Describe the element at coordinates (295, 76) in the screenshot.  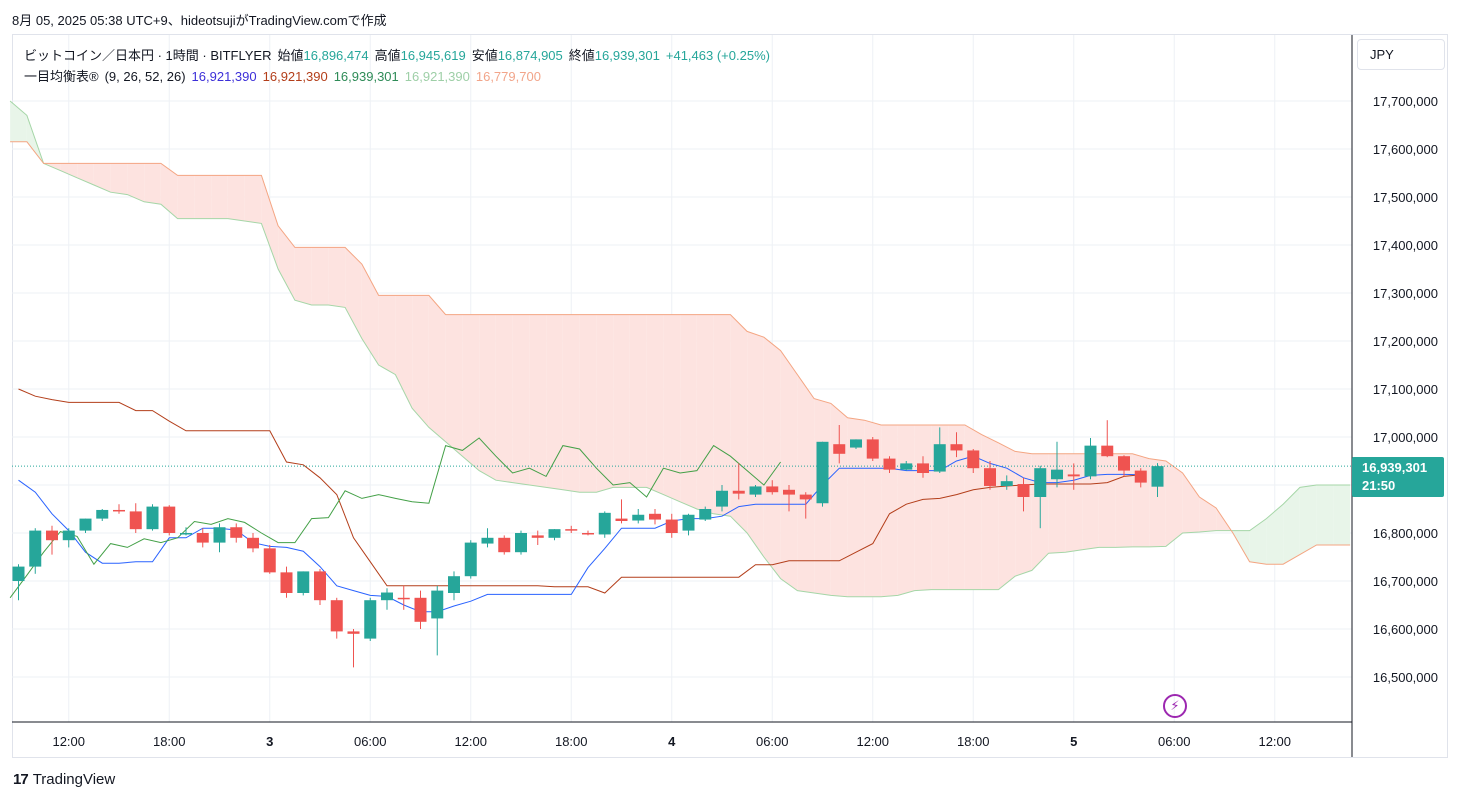
I see `kijun-value: 16,921,390` at that location.